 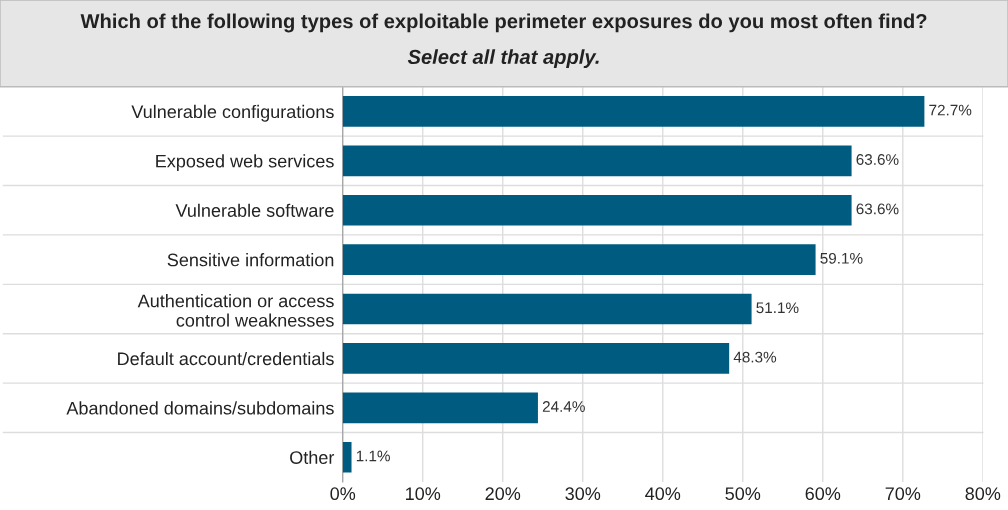 I want to click on data-label: 72.7%, so click(x=950, y=110).